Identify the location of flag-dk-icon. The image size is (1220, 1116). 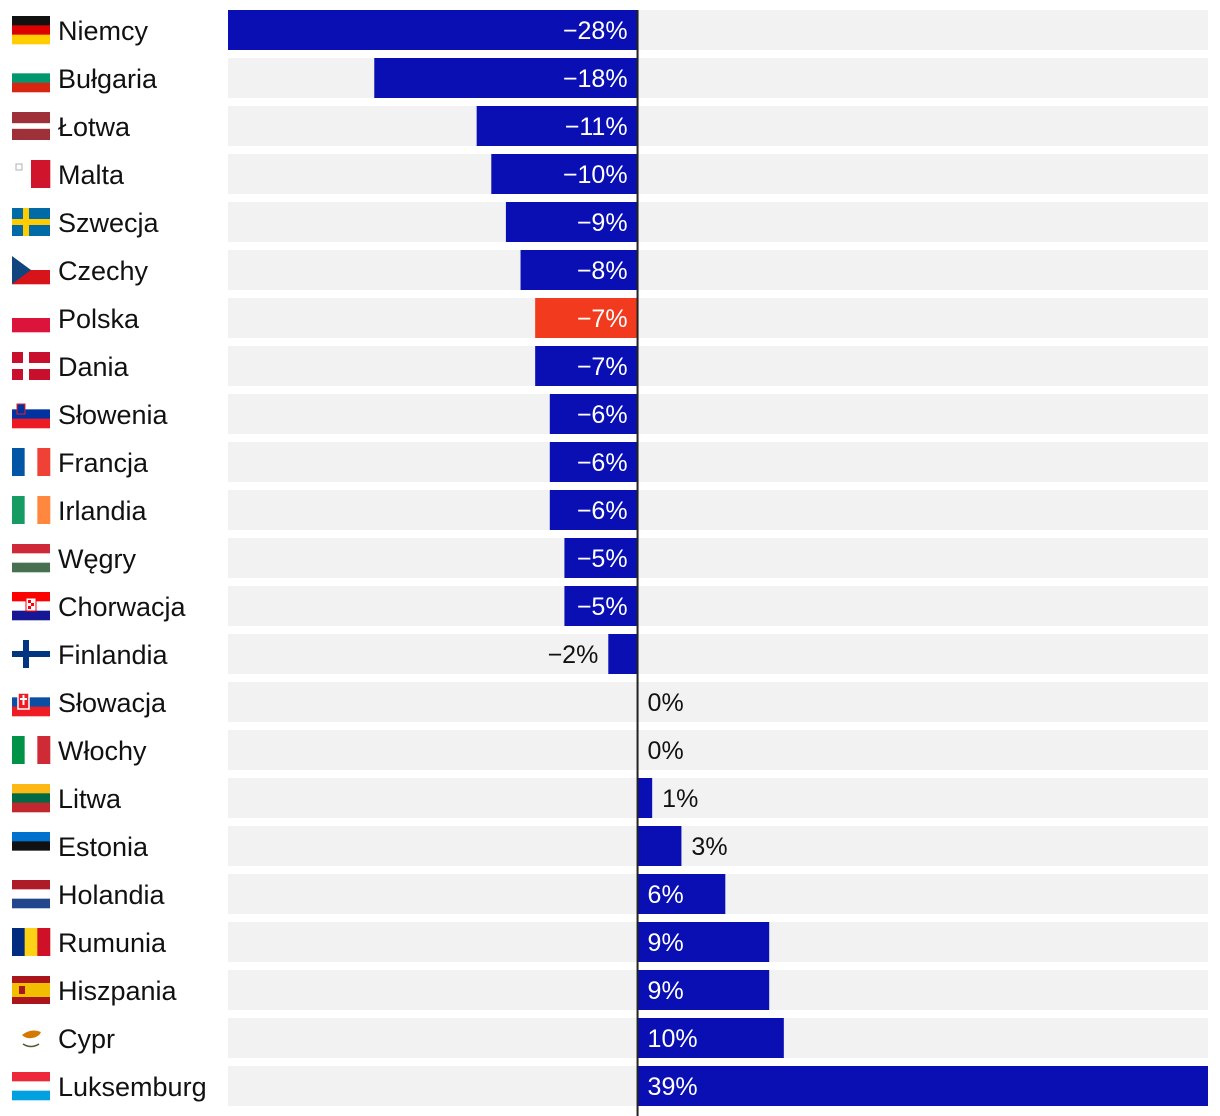
(31, 366).